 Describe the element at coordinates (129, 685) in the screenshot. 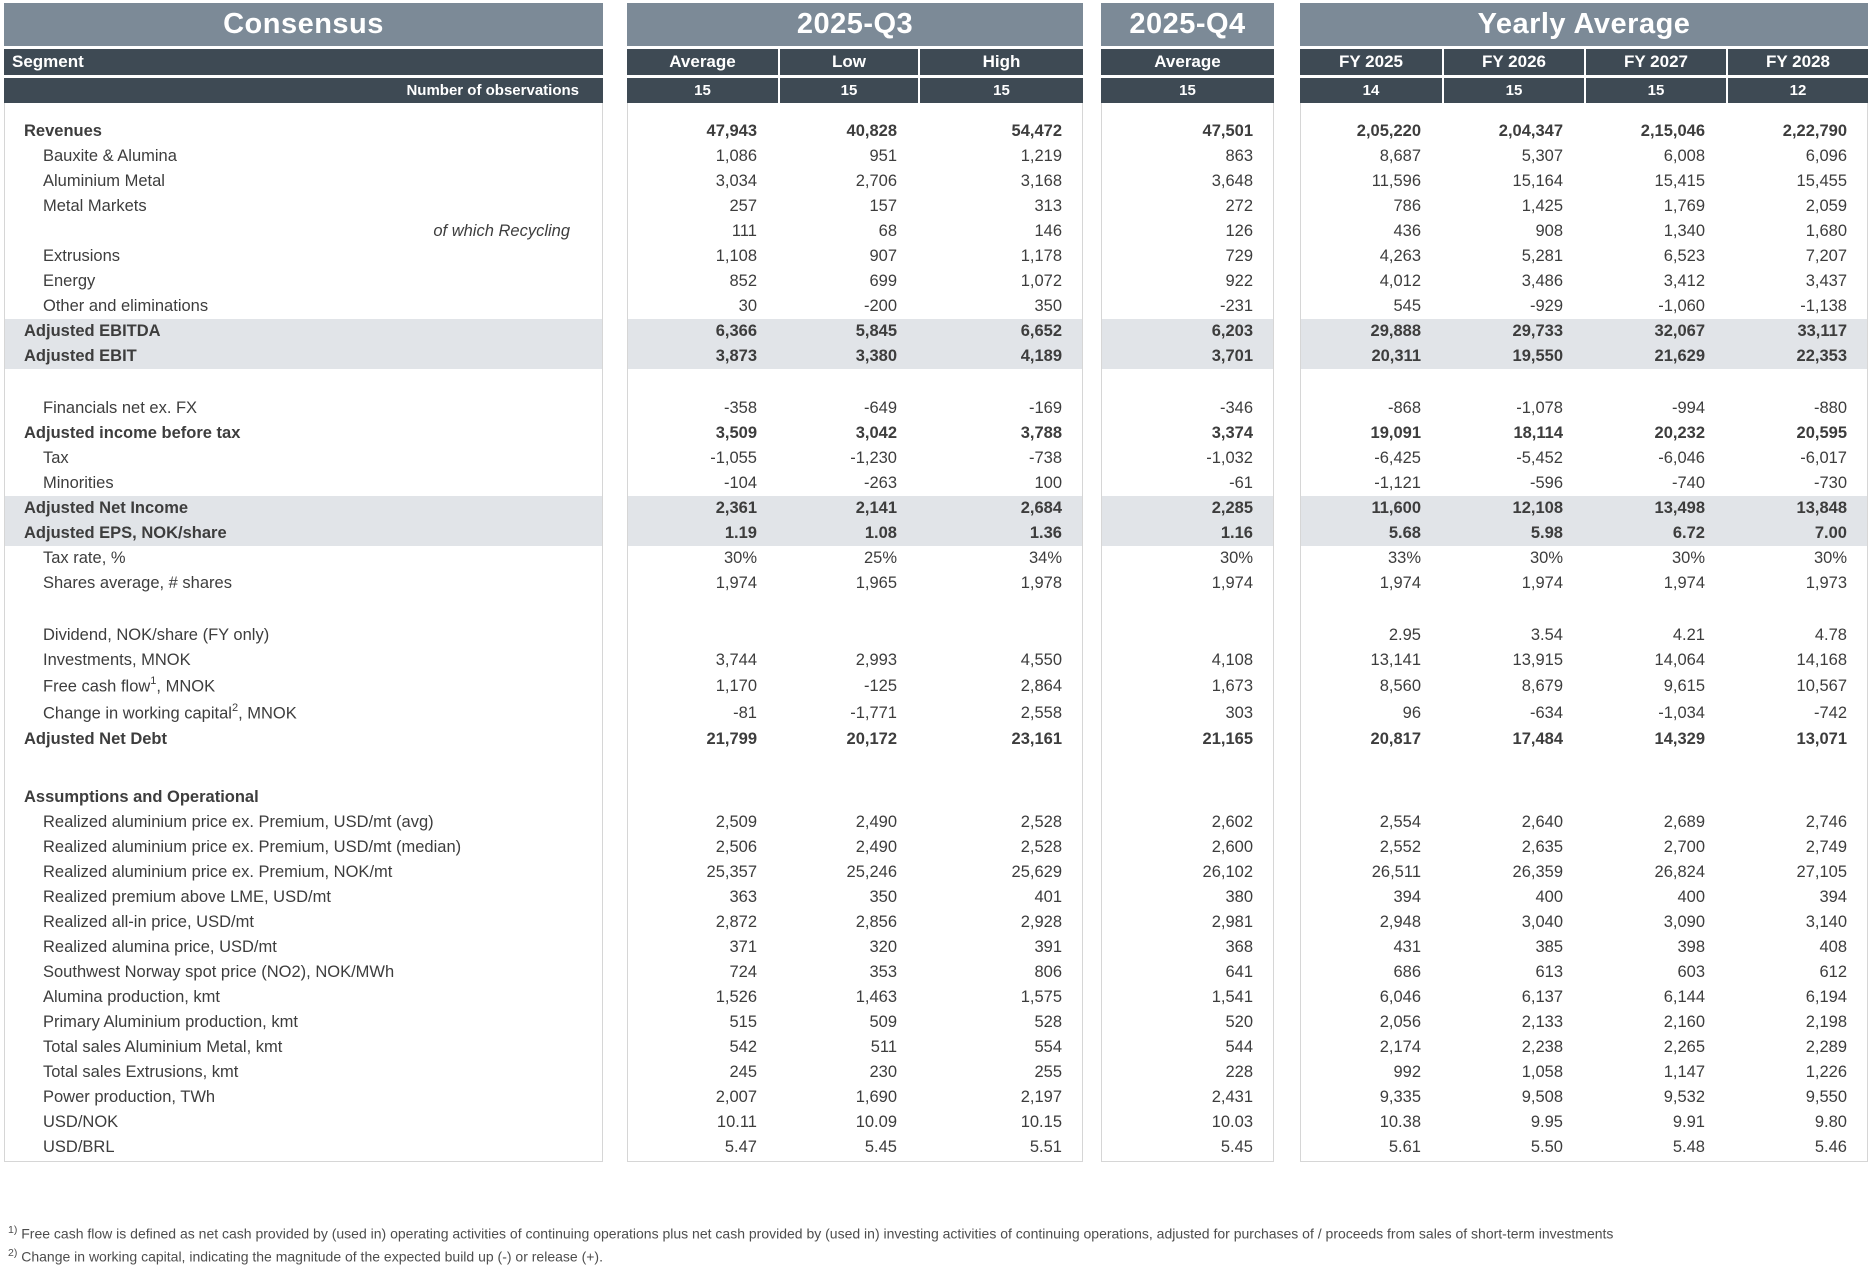

I see `row-label: Free cash flow1, MNOK` at that location.